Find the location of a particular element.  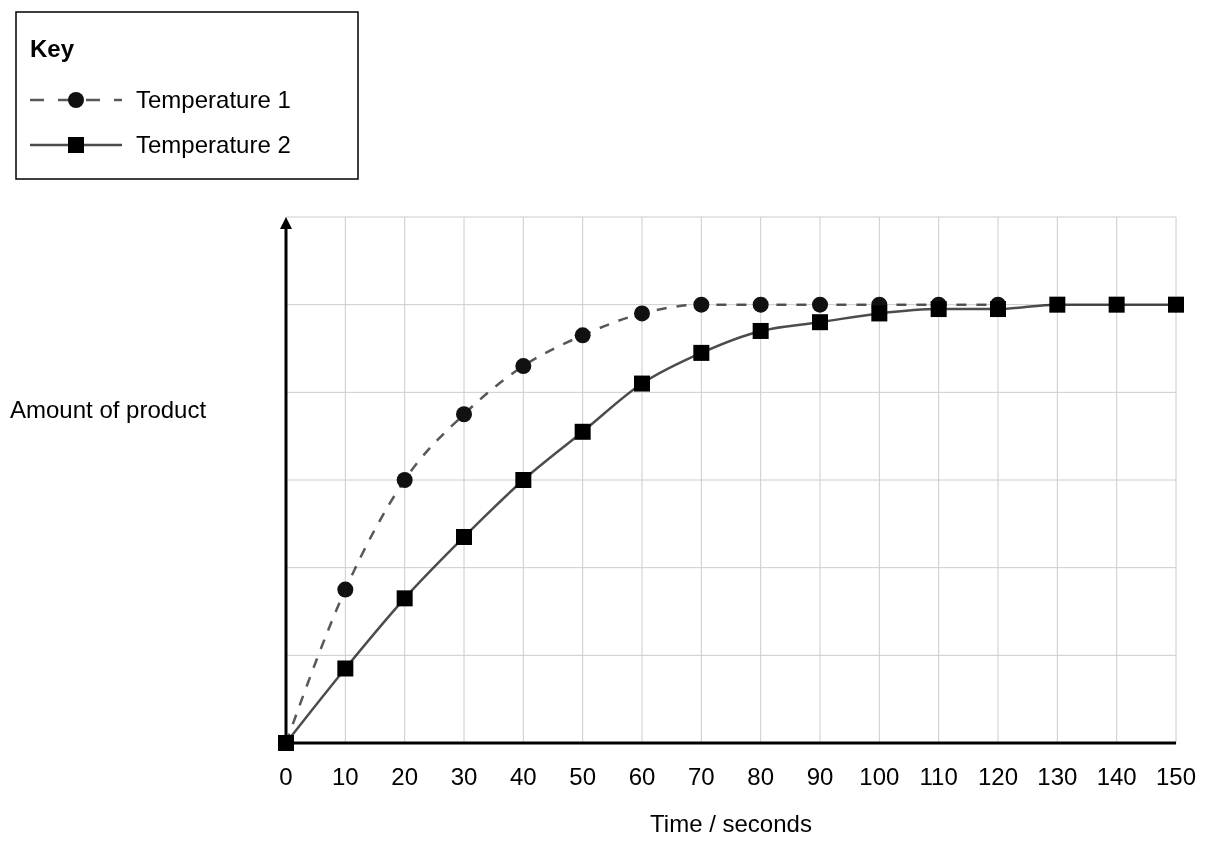

x-axis-title: Time / seconds is located at coordinates (731, 823).